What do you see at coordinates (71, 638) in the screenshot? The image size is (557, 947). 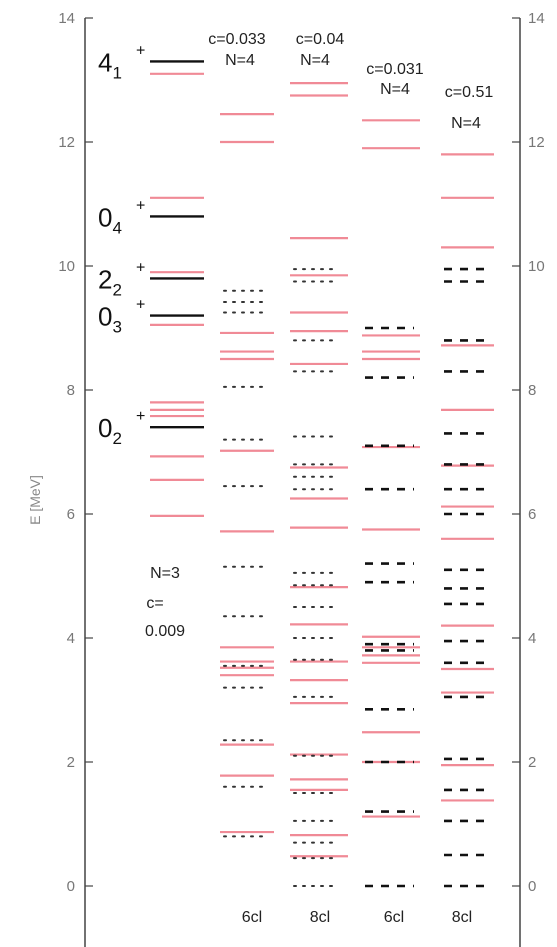 I see `y-tick-label-left: 4` at bounding box center [71, 638].